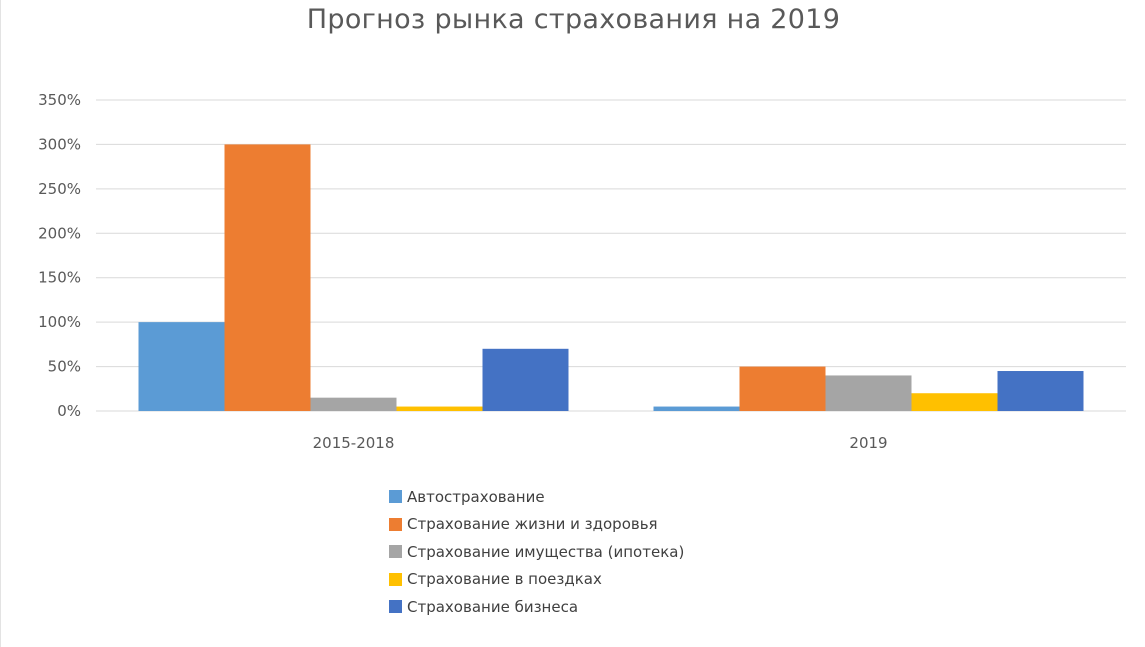  Describe the element at coordinates (504, 579) in the screenshot. I see `legend-label: Страхование в поездках` at that location.